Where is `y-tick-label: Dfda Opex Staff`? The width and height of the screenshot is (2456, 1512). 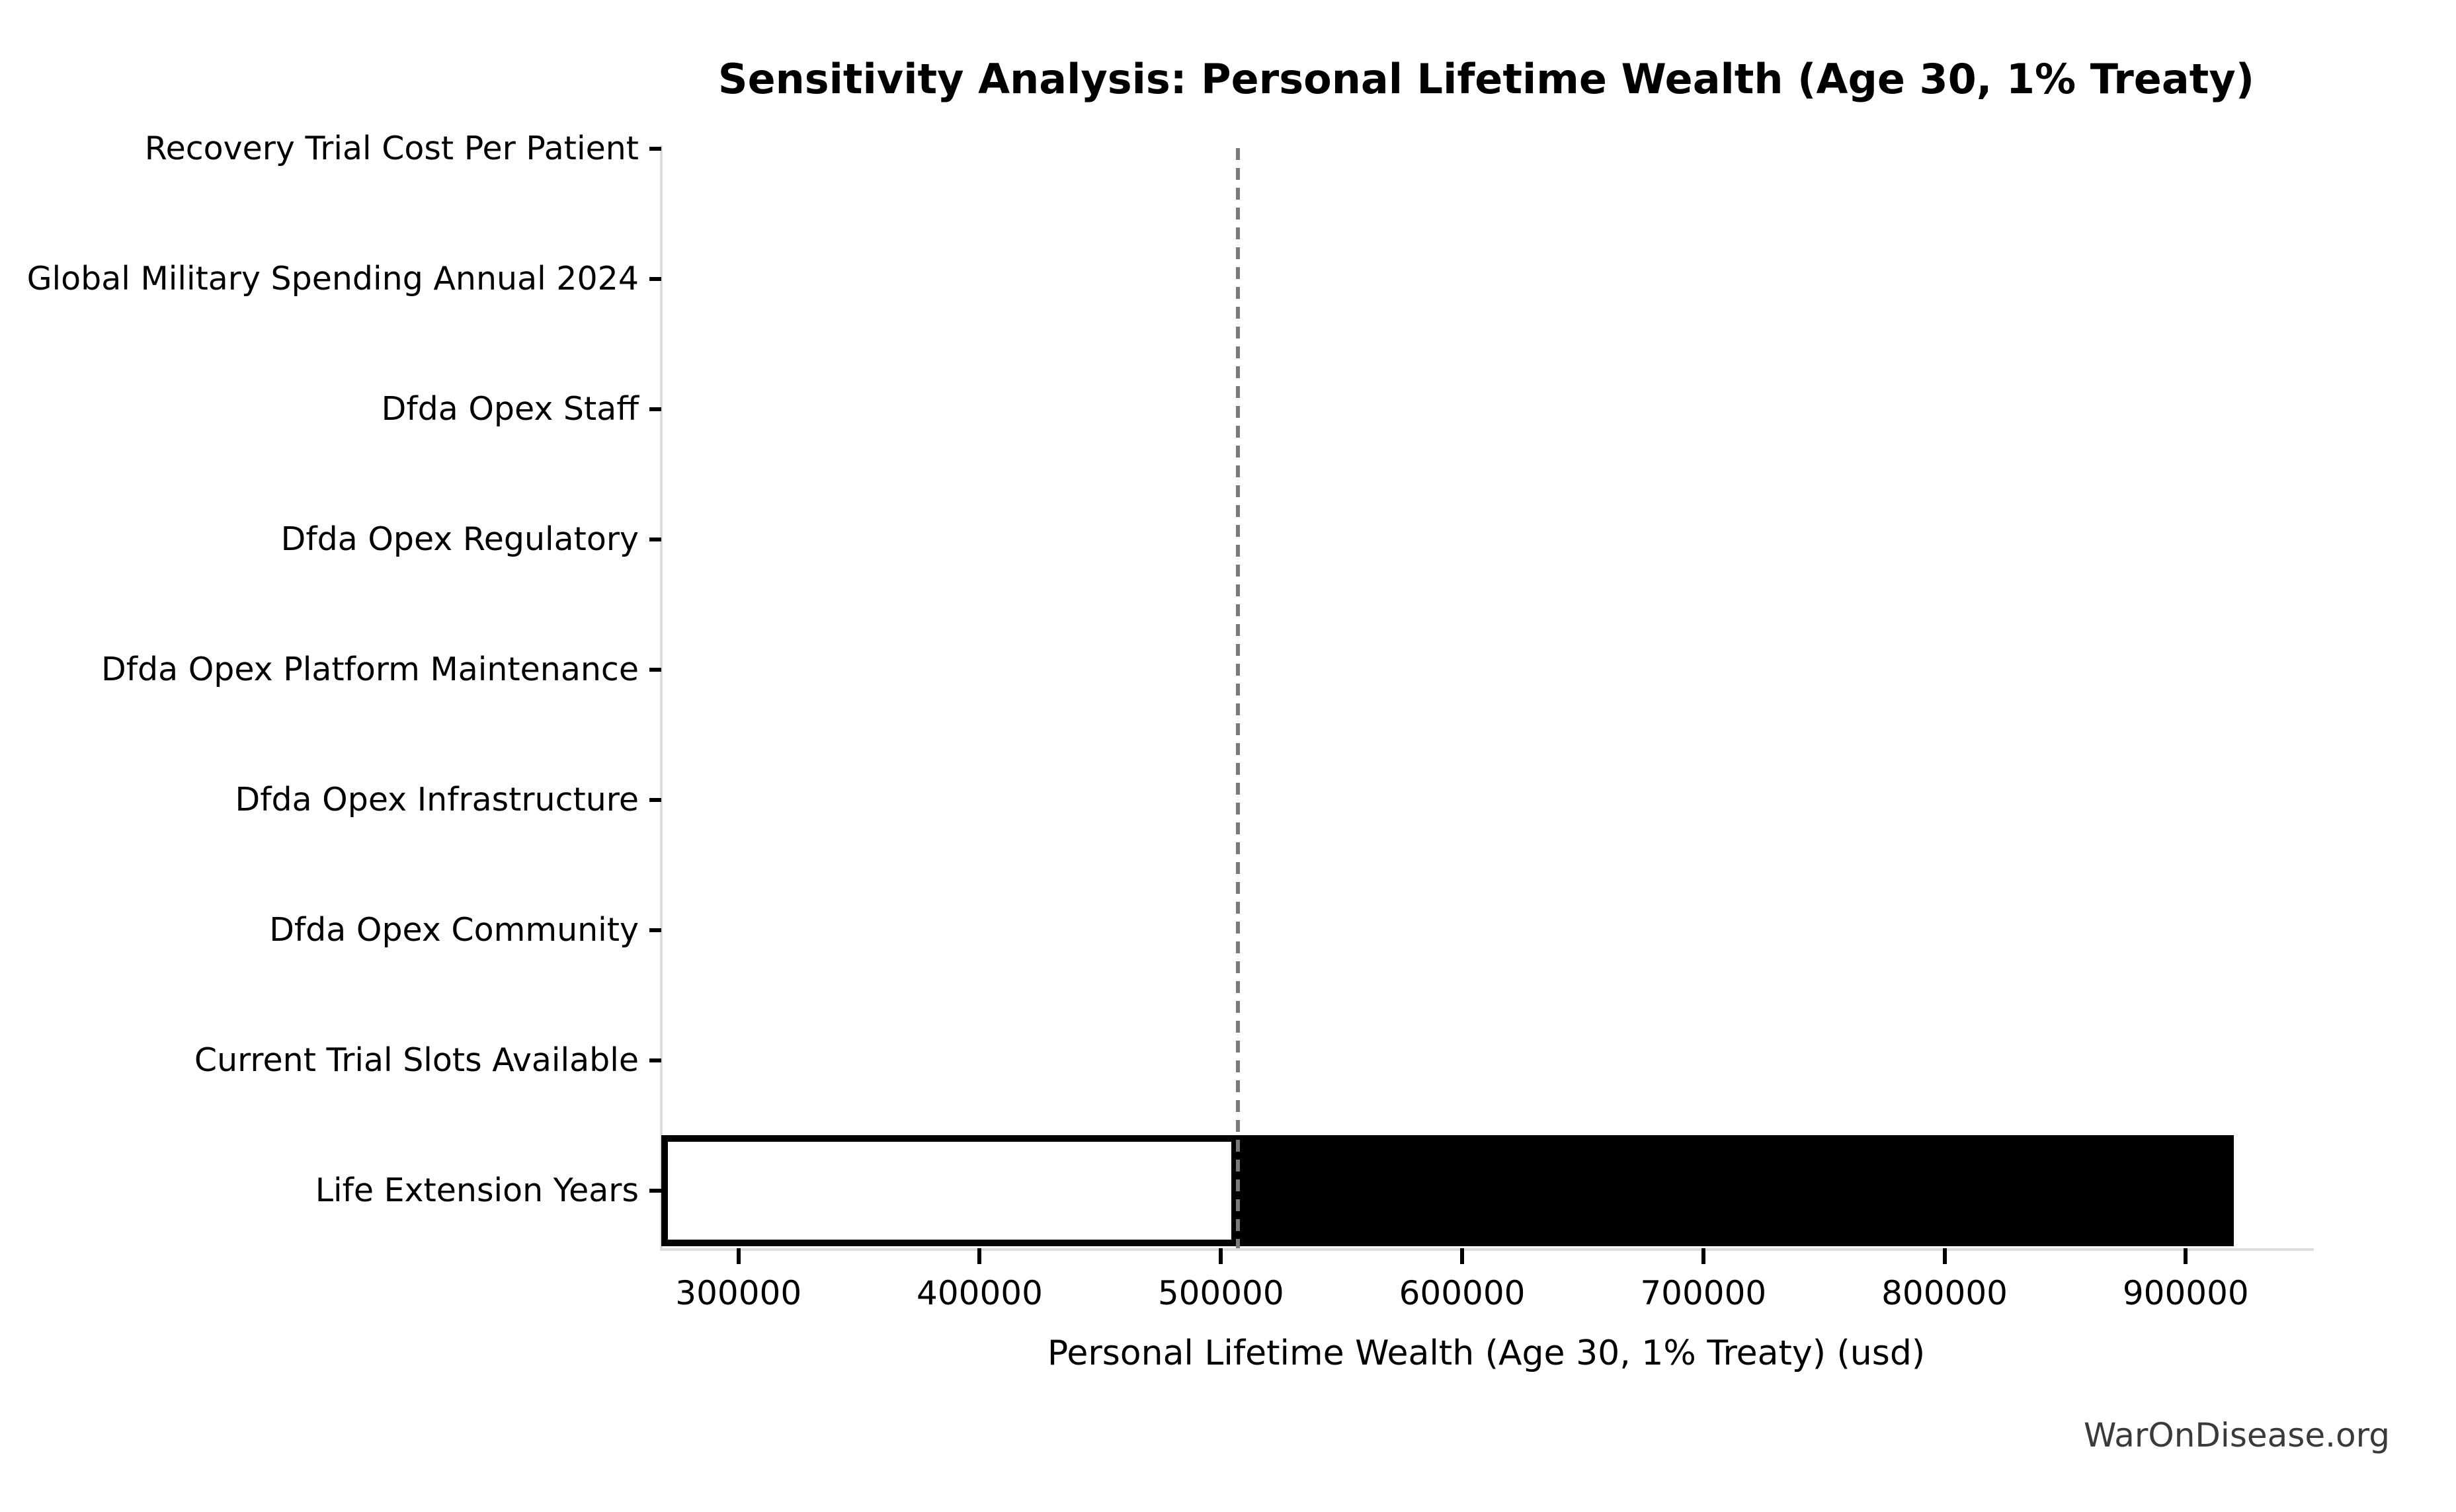
y-tick-label: Dfda Opex Staff is located at coordinates (510, 409).